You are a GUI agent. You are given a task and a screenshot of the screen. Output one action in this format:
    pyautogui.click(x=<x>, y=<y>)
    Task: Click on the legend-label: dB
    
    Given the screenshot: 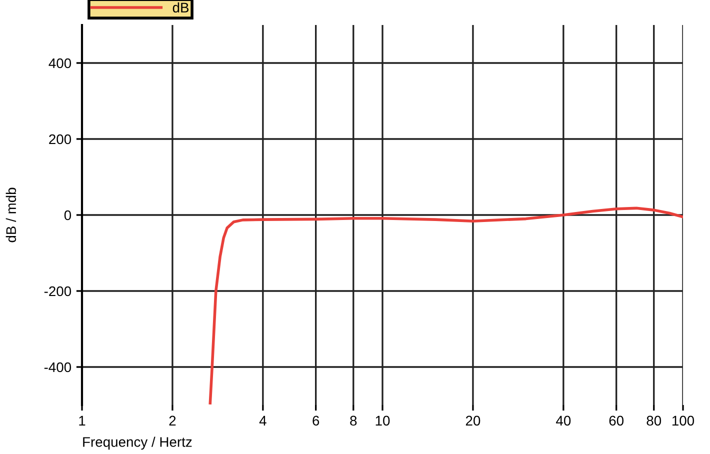 What is the action you would take?
    pyautogui.click(x=180, y=7)
    